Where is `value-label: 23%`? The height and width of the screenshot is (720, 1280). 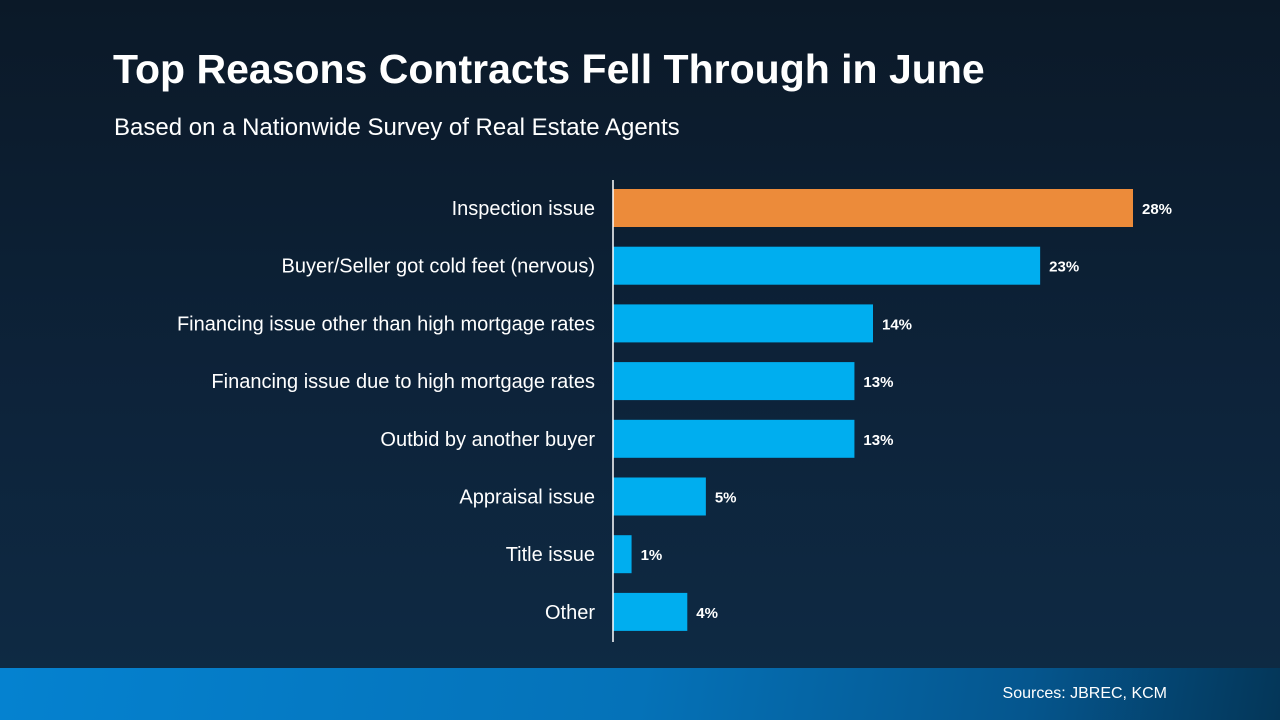
value-label: 23% is located at coordinates (1064, 267).